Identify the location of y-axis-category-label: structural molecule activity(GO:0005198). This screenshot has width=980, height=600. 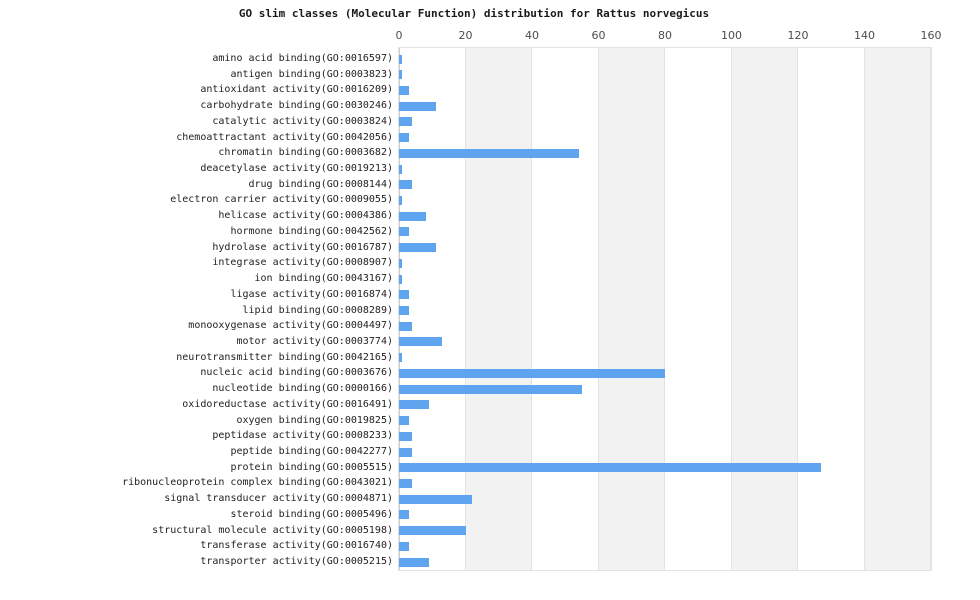
(272, 530).